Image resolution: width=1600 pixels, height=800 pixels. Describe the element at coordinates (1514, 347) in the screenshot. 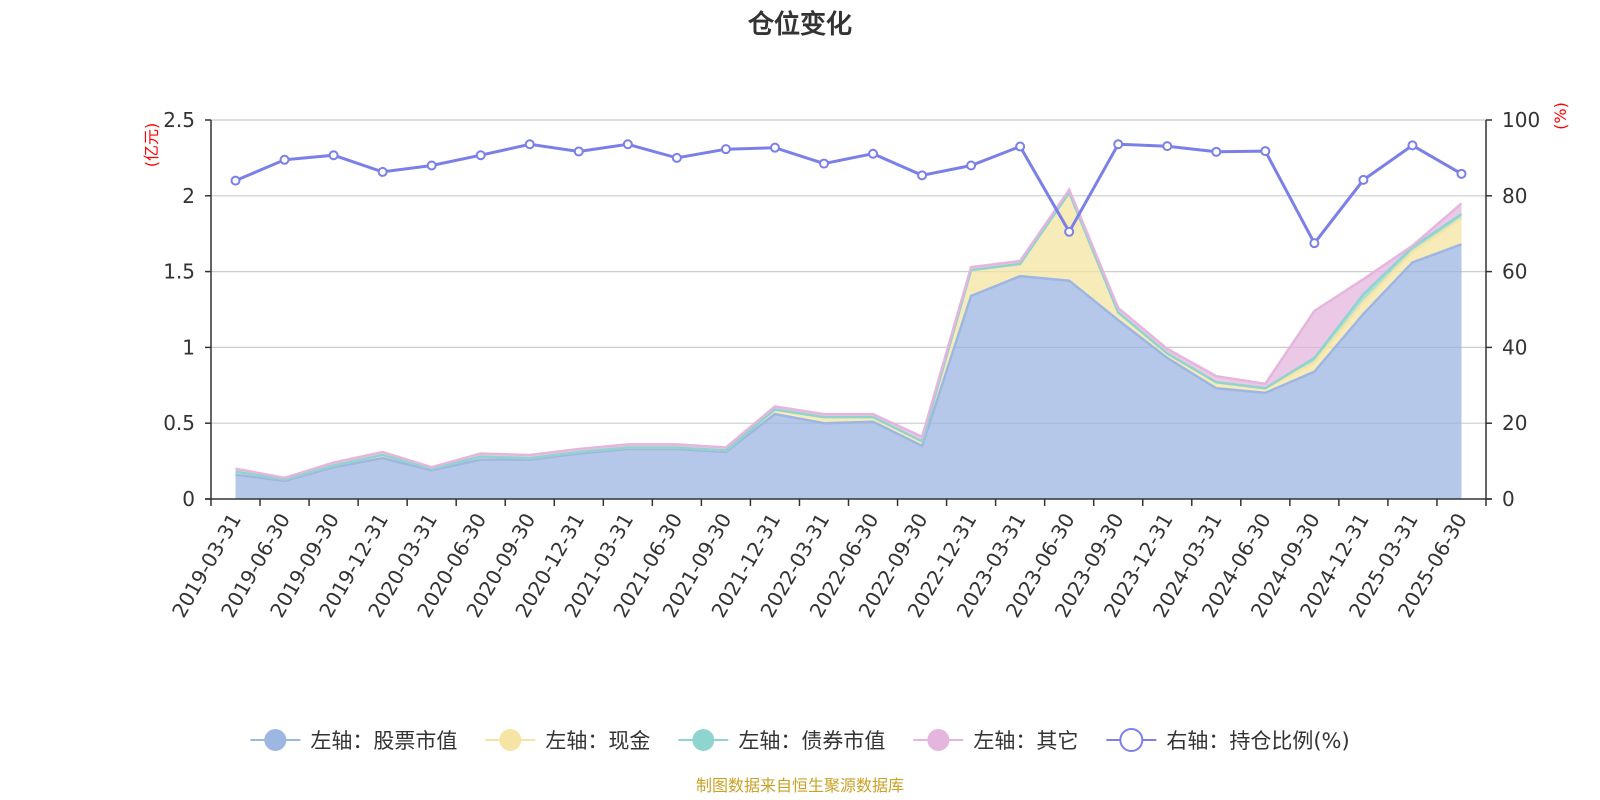

I see `right-y-tick-label: 40` at that location.